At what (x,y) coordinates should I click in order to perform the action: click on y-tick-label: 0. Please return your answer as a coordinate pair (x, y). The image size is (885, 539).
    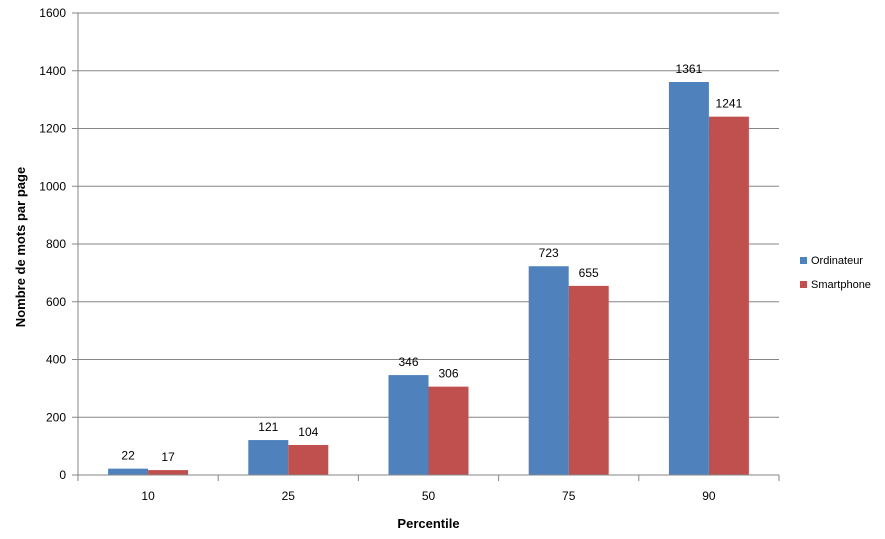
    Looking at the image, I should click on (62, 475).